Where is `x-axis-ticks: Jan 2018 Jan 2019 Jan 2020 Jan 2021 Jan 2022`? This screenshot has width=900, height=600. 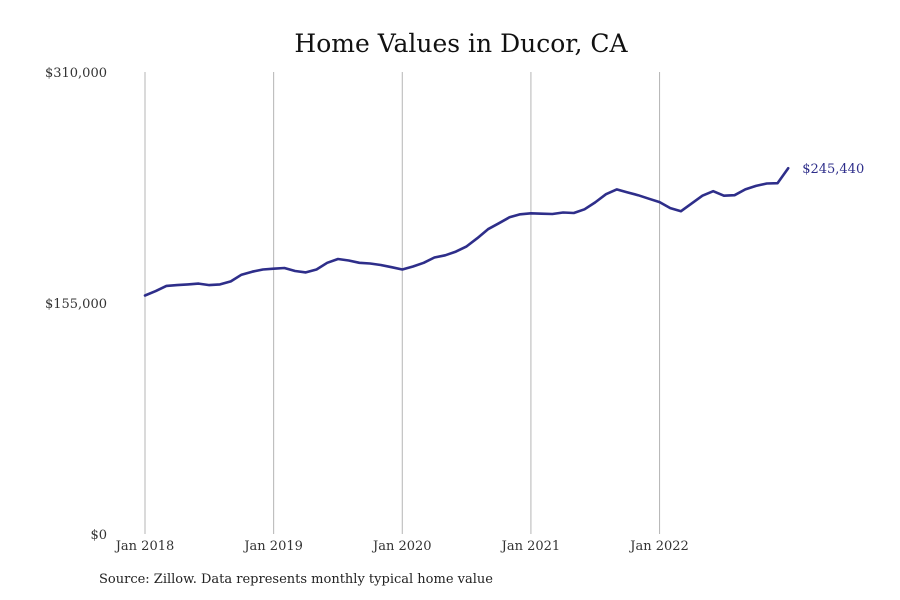 x-axis-ticks: Jan 2018 Jan 2019 Jan 2020 Jan 2021 Jan 2022 is located at coordinates (401, 546).